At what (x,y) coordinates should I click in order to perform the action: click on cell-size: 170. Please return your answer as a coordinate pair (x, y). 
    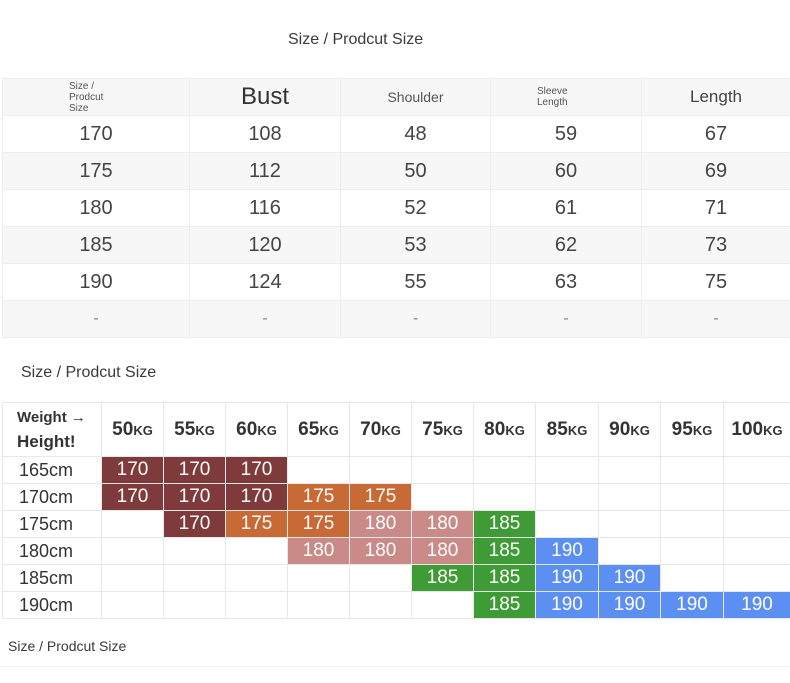
    Looking at the image, I should click on (96, 134).